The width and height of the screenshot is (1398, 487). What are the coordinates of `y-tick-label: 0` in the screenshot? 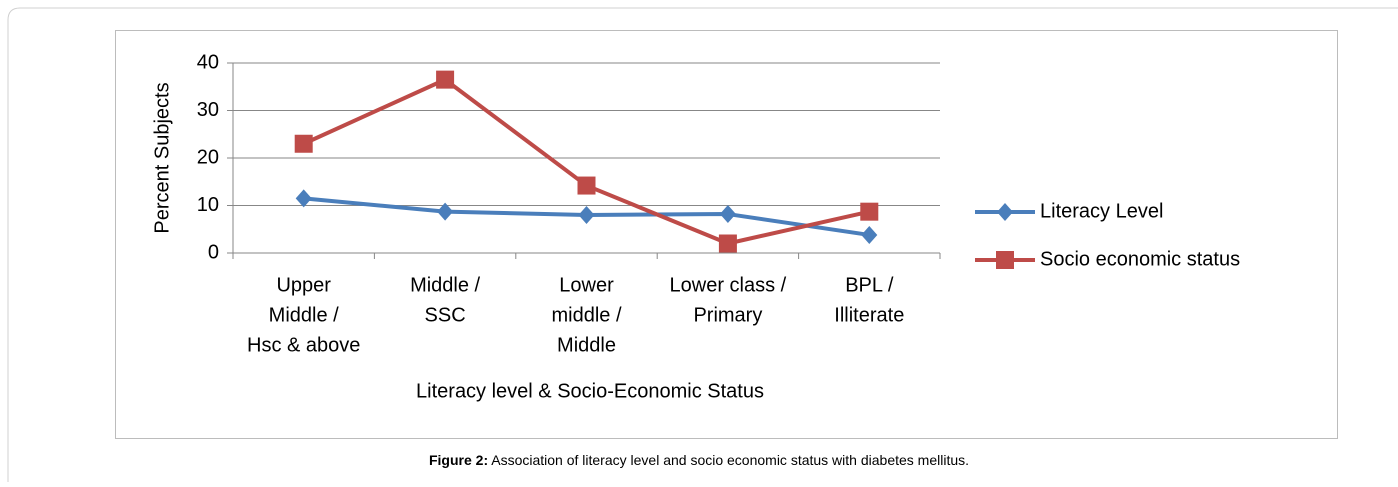 It's located at (213, 252).